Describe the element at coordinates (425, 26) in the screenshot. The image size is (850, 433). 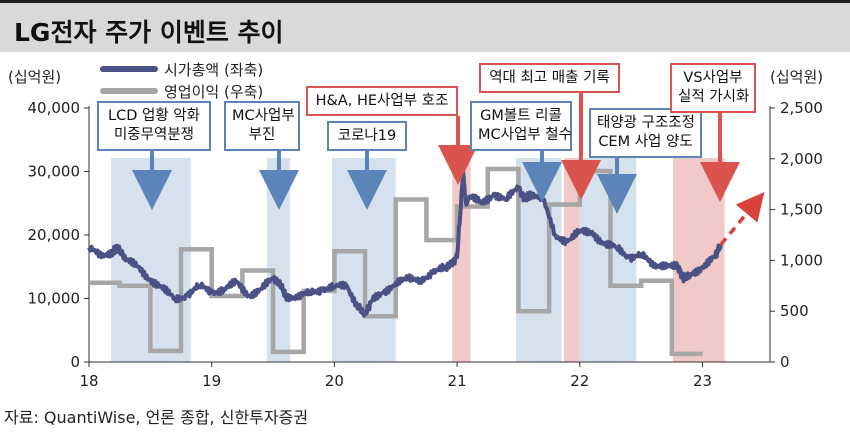
I see `title-bar: LG전자 주가 이벤트 추이` at that location.